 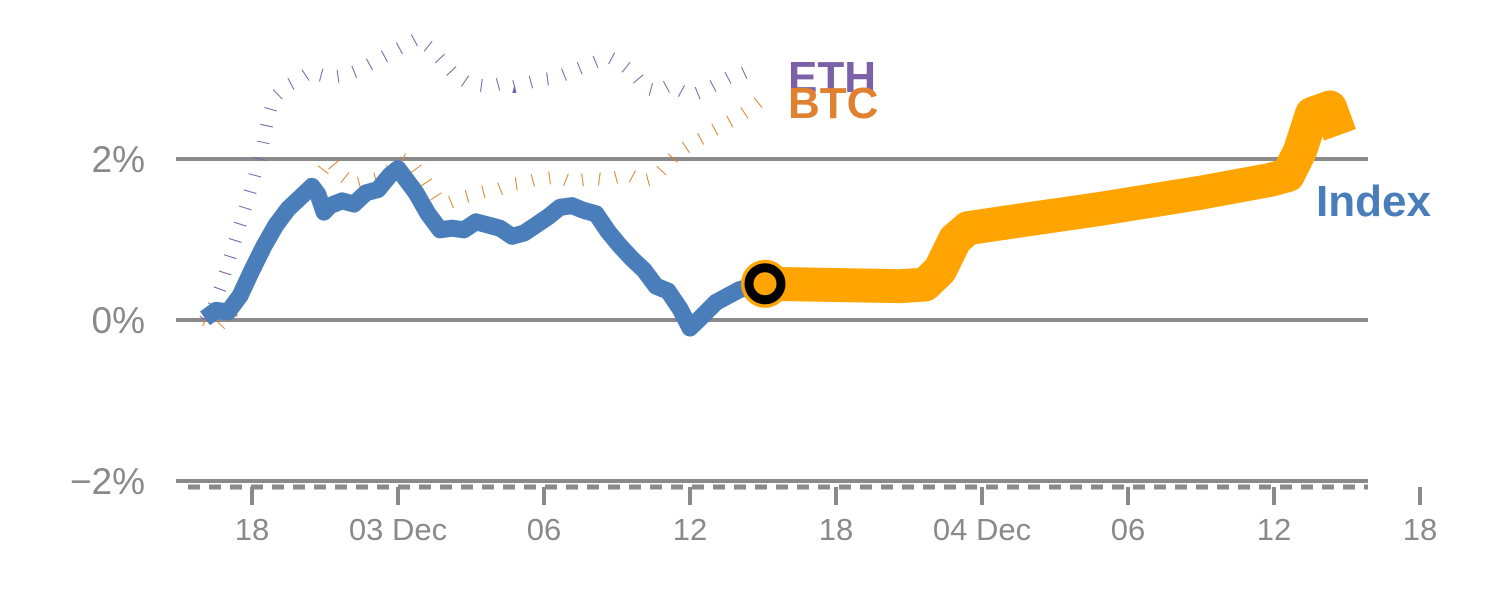 I want to click on x-tick-label-6: 06, so click(x=1128, y=529).